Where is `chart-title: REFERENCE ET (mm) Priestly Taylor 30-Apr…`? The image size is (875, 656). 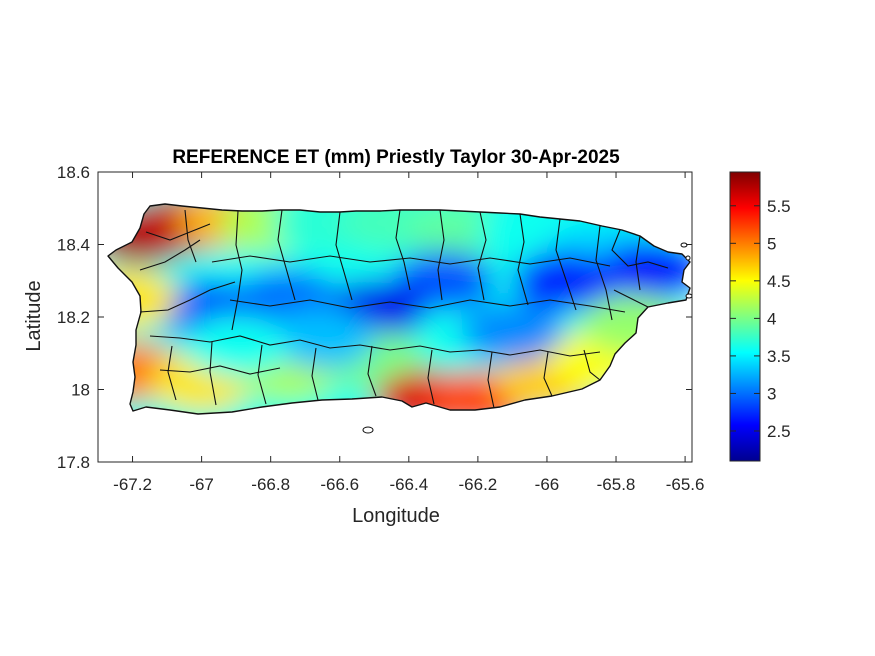 chart-title: REFERENCE ET (mm) Priestly Taylor 30-Apr… is located at coordinates (396, 157).